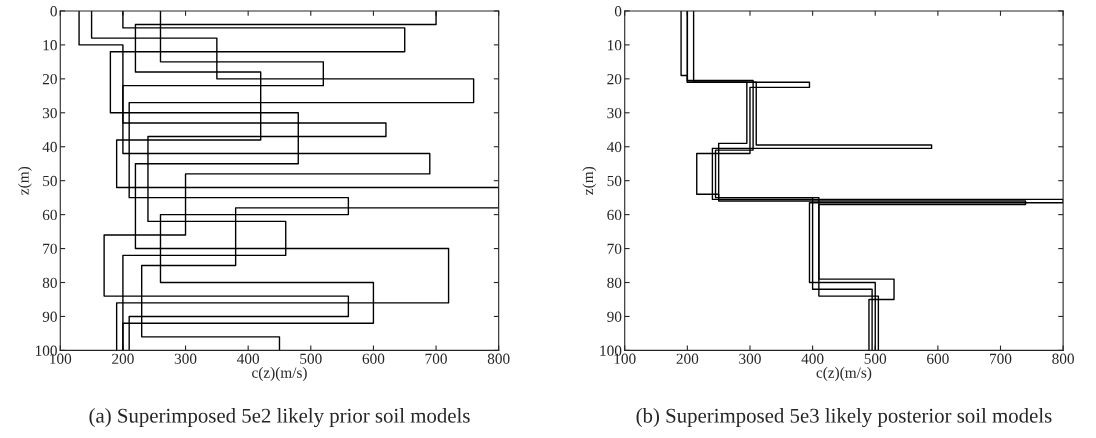 The height and width of the screenshot is (438, 1096). Describe the element at coordinates (844, 418) in the screenshot. I see `text: (b) Superimposed 5e3 likely posterior soil models` at that location.